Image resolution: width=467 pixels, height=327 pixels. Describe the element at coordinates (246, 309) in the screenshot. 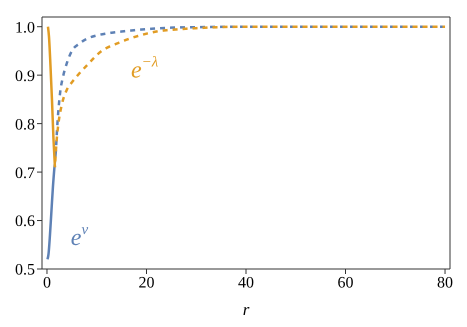

I see `x-axis-title: r` at that location.